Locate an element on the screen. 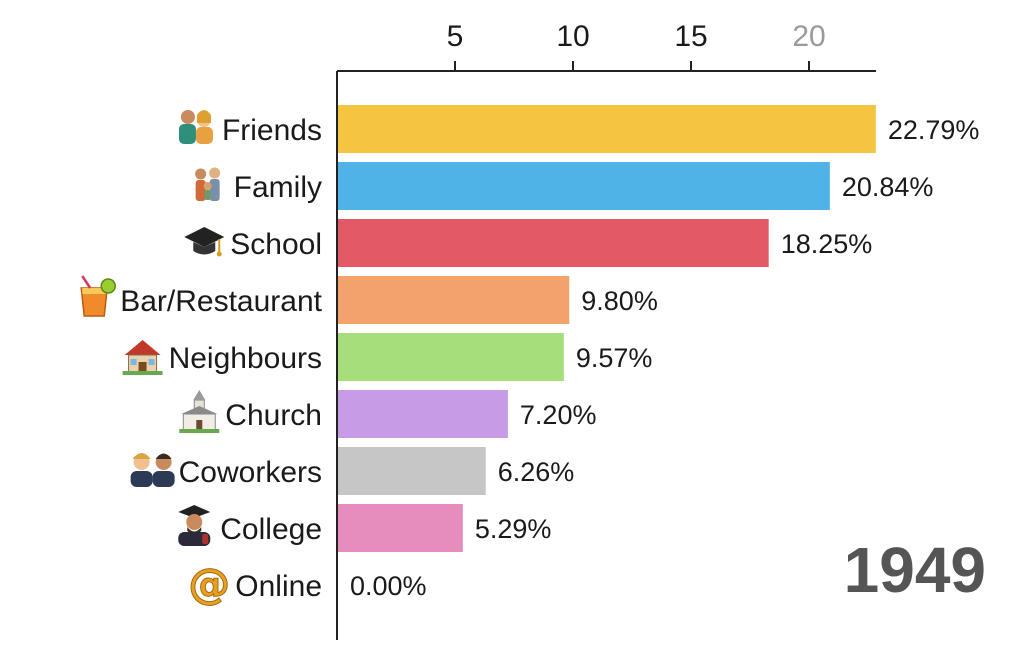 The height and width of the screenshot is (668, 1024). category-label: Online is located at coordinates (278, 586).